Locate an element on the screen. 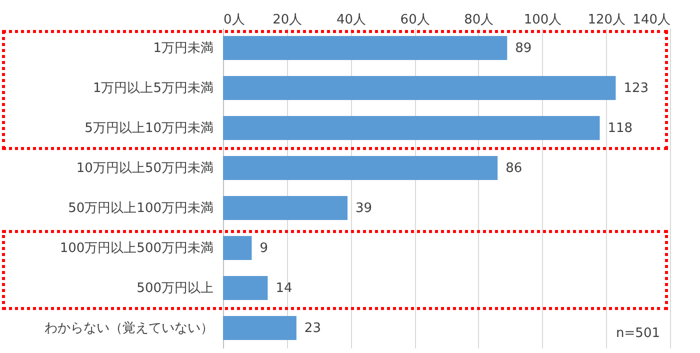  x-tick-label: 40人 is located at coordinates (351, 20).